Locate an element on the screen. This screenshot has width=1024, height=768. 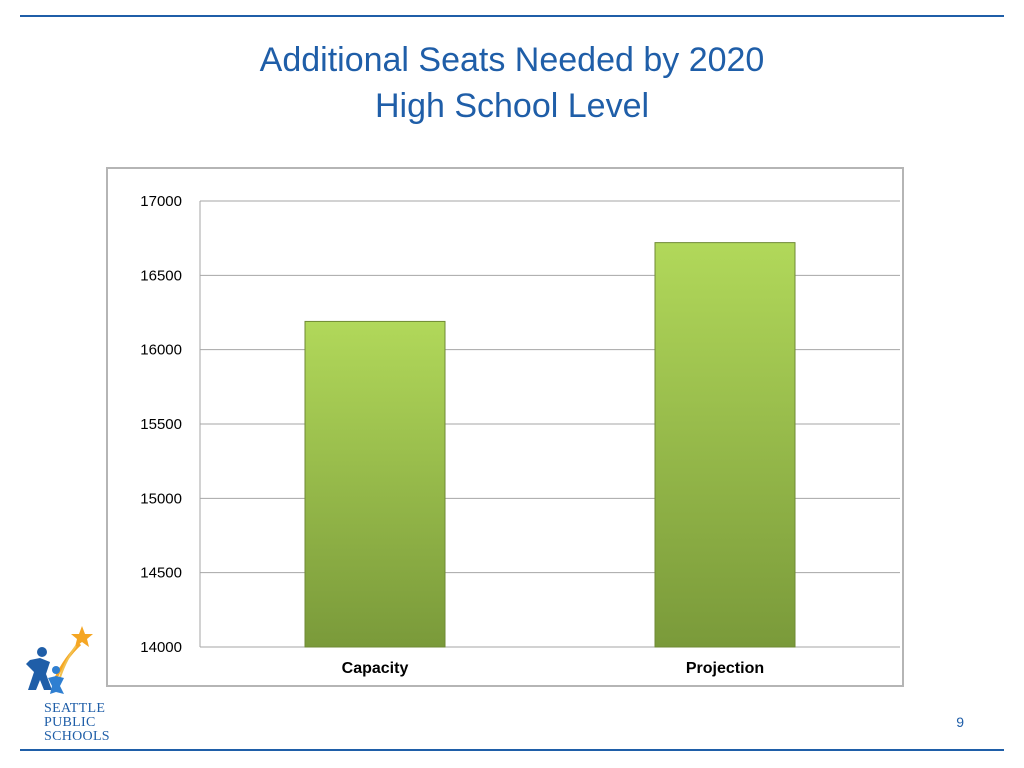
bottom-rule is located at coordinates (512, 750).